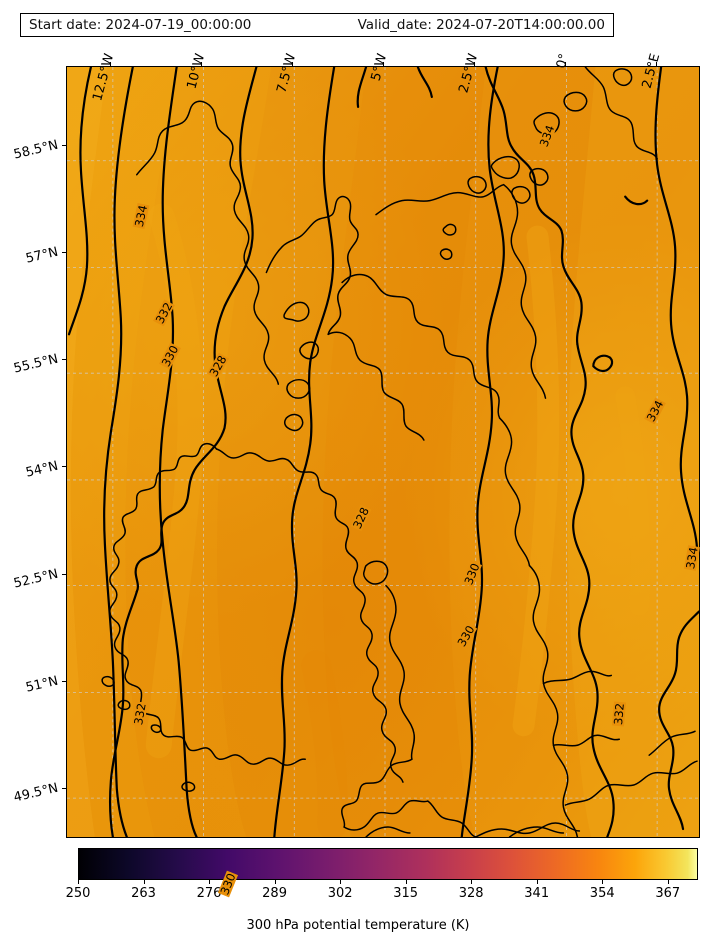  I want to click on colorbar-tick-label: 276, so click(209, 893).